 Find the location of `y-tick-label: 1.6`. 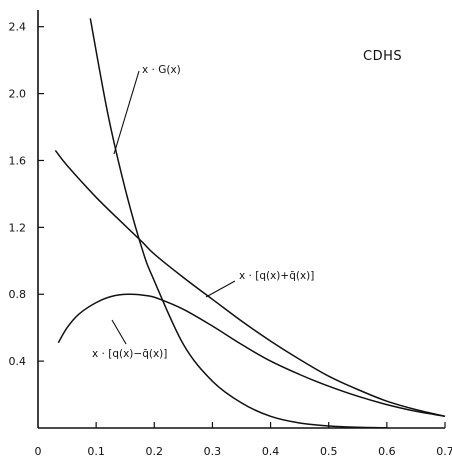

y-tick-label: 1.6 is located at coordinates (18, 160).